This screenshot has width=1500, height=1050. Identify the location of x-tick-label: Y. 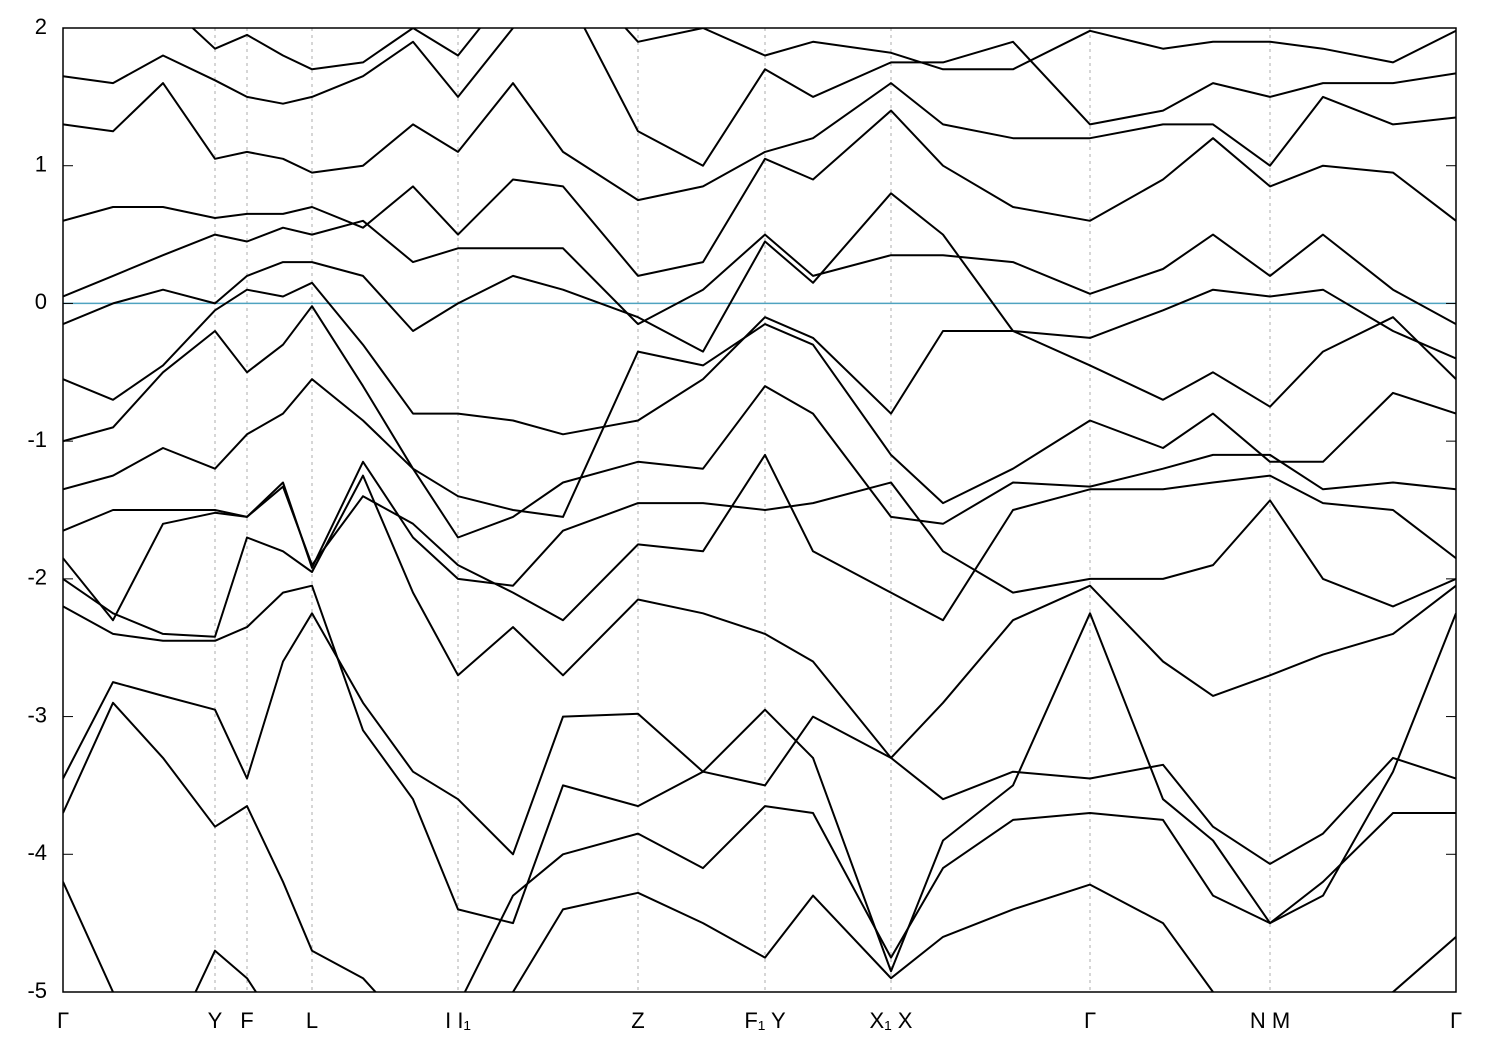
(215, 1020).